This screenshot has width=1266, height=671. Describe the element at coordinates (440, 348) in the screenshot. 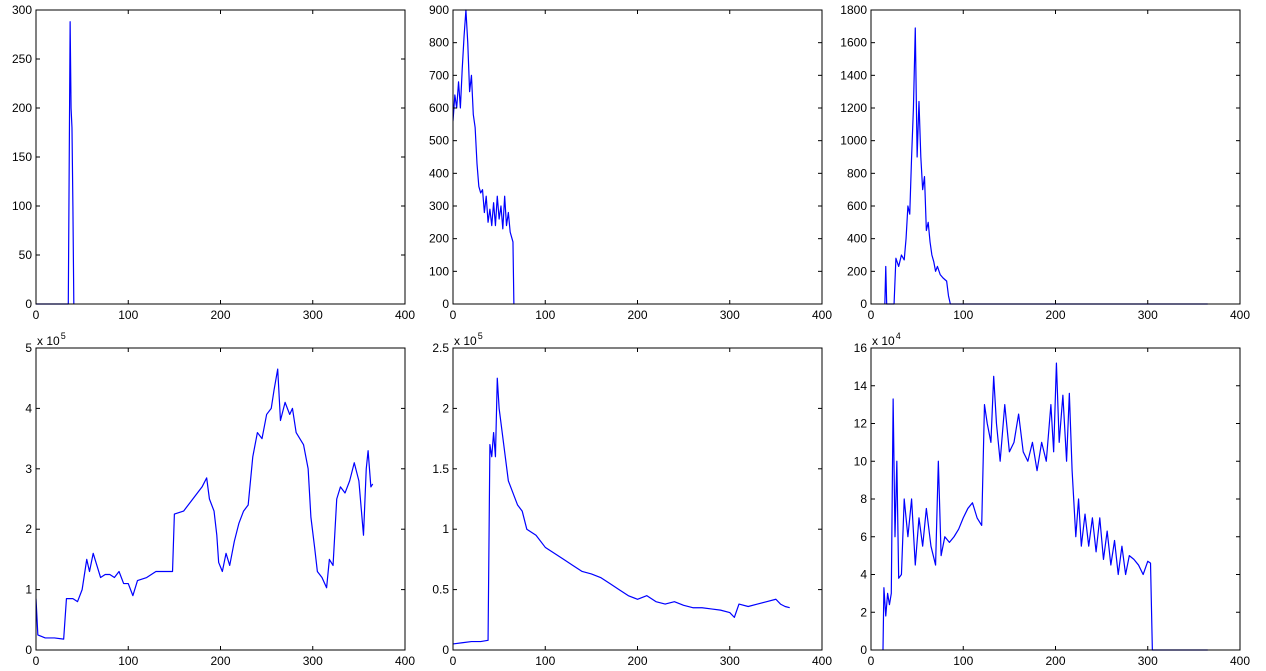

I see `y-tick-label: 2.5` at that location.